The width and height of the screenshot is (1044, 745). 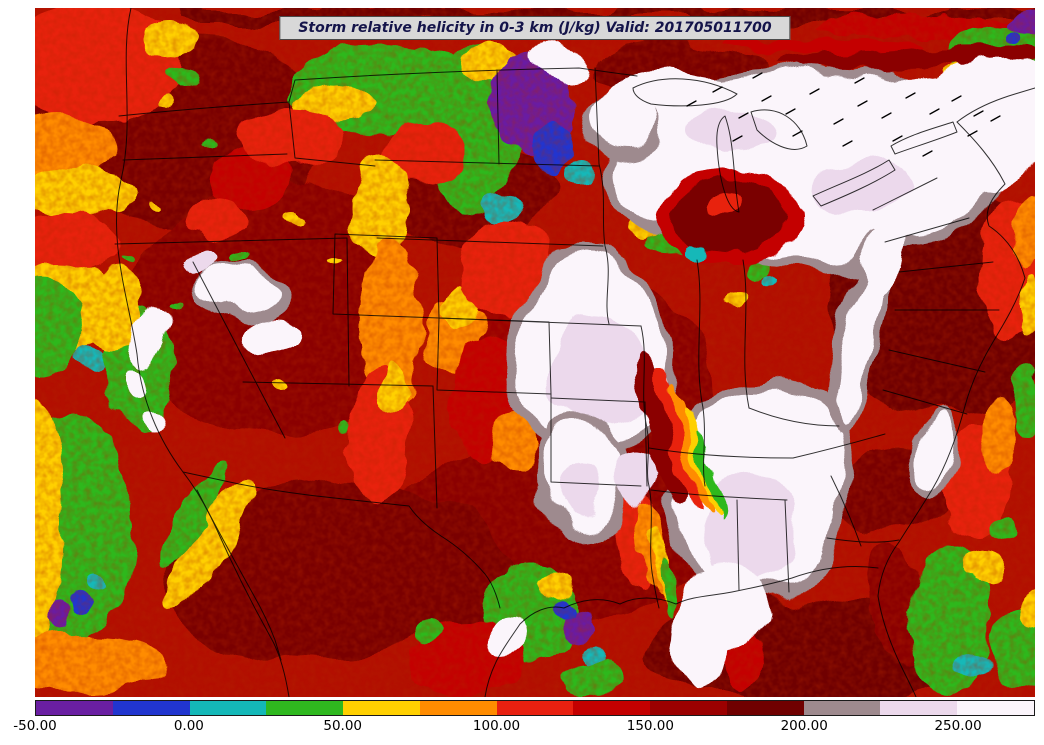 What do you see at coordinates (854, 183) in the screenshot?
I see `lake-erie-outline` at bounding box center [854, 183].